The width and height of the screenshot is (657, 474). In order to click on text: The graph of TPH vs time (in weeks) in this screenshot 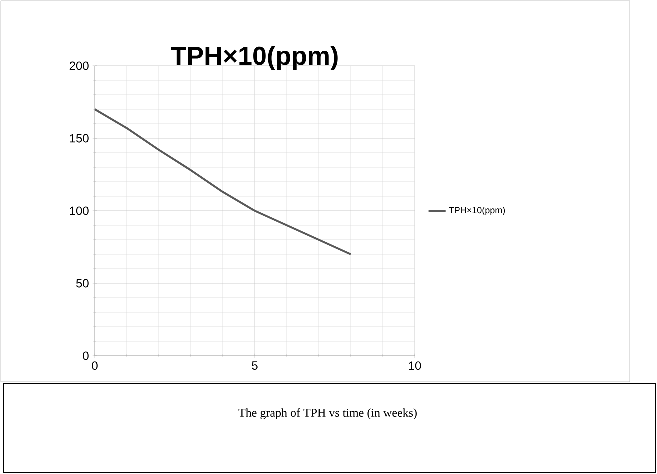, I will do `click(327, 414)`.